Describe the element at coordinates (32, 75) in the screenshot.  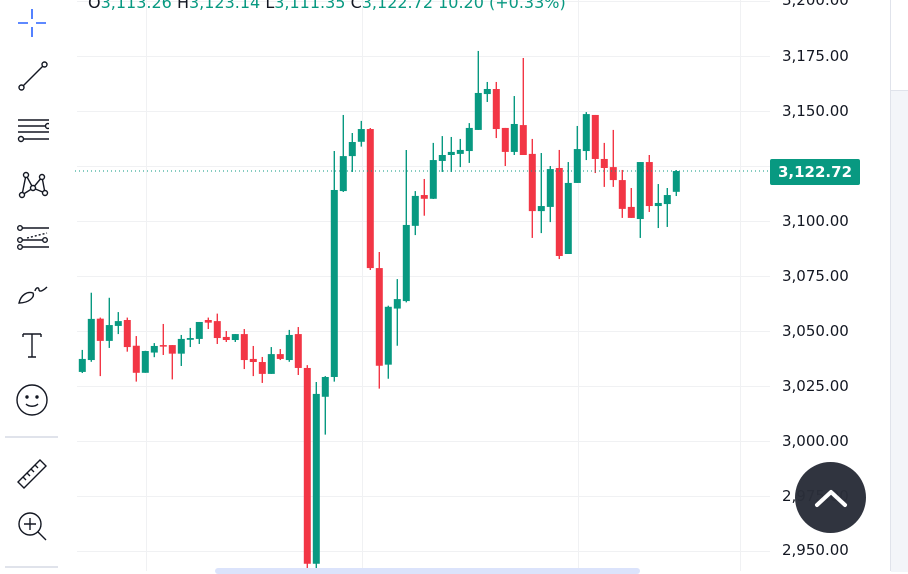
I see `trend-line-tool` at that location.